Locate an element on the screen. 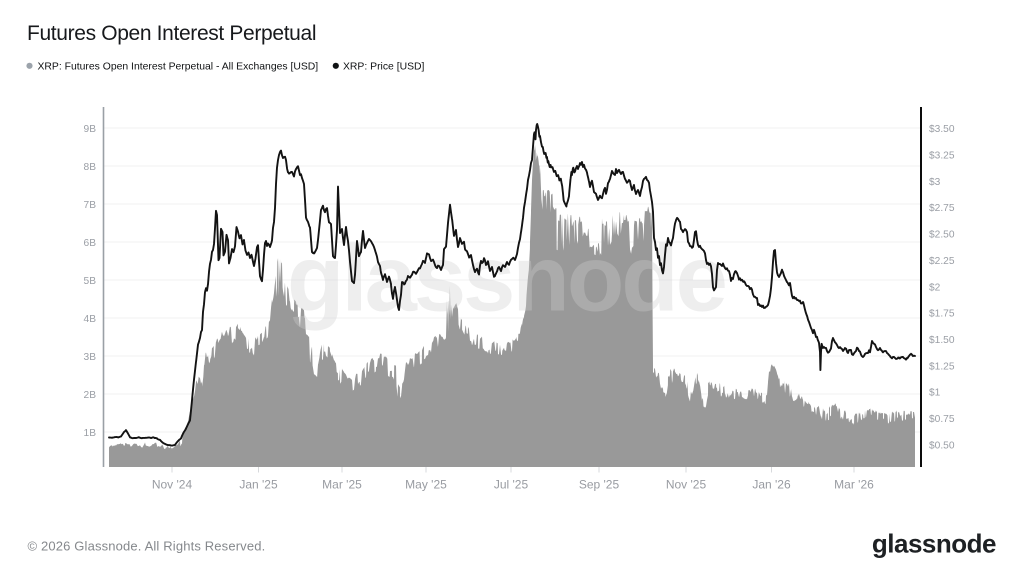  svg-text: 1B is located at coordinates (90, 433).